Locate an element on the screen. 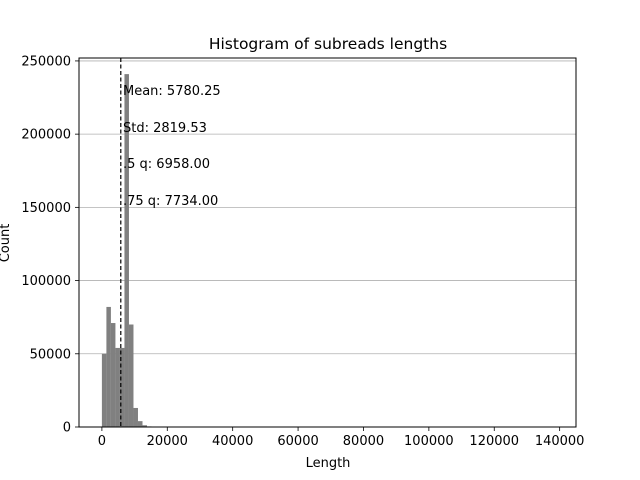  x-tick-label: 120000 is located at coordinates (494, 441).